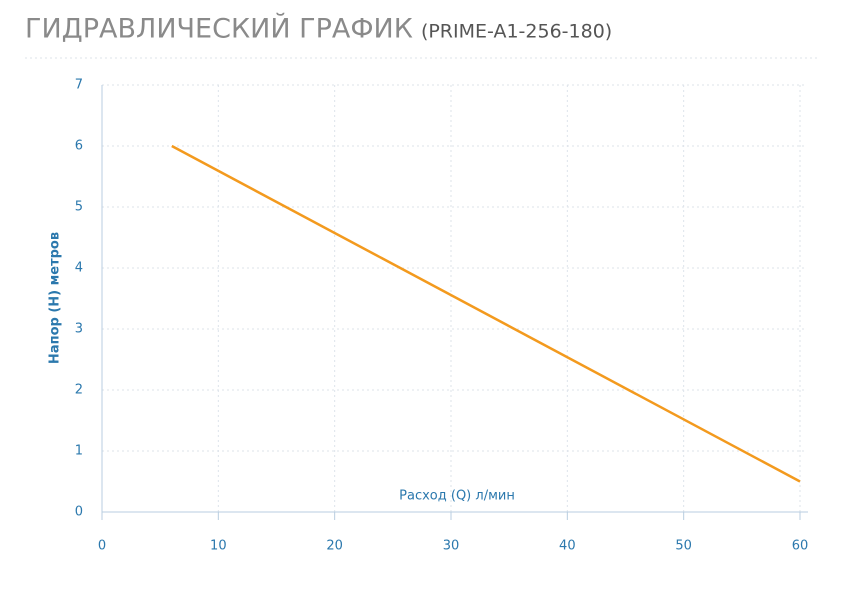 This screenshot has width=861, height=597. What do you see at coordinates (79, 512) in the screenshot?
I see `y-tick-label: 0` at bounding box center [79, 512].